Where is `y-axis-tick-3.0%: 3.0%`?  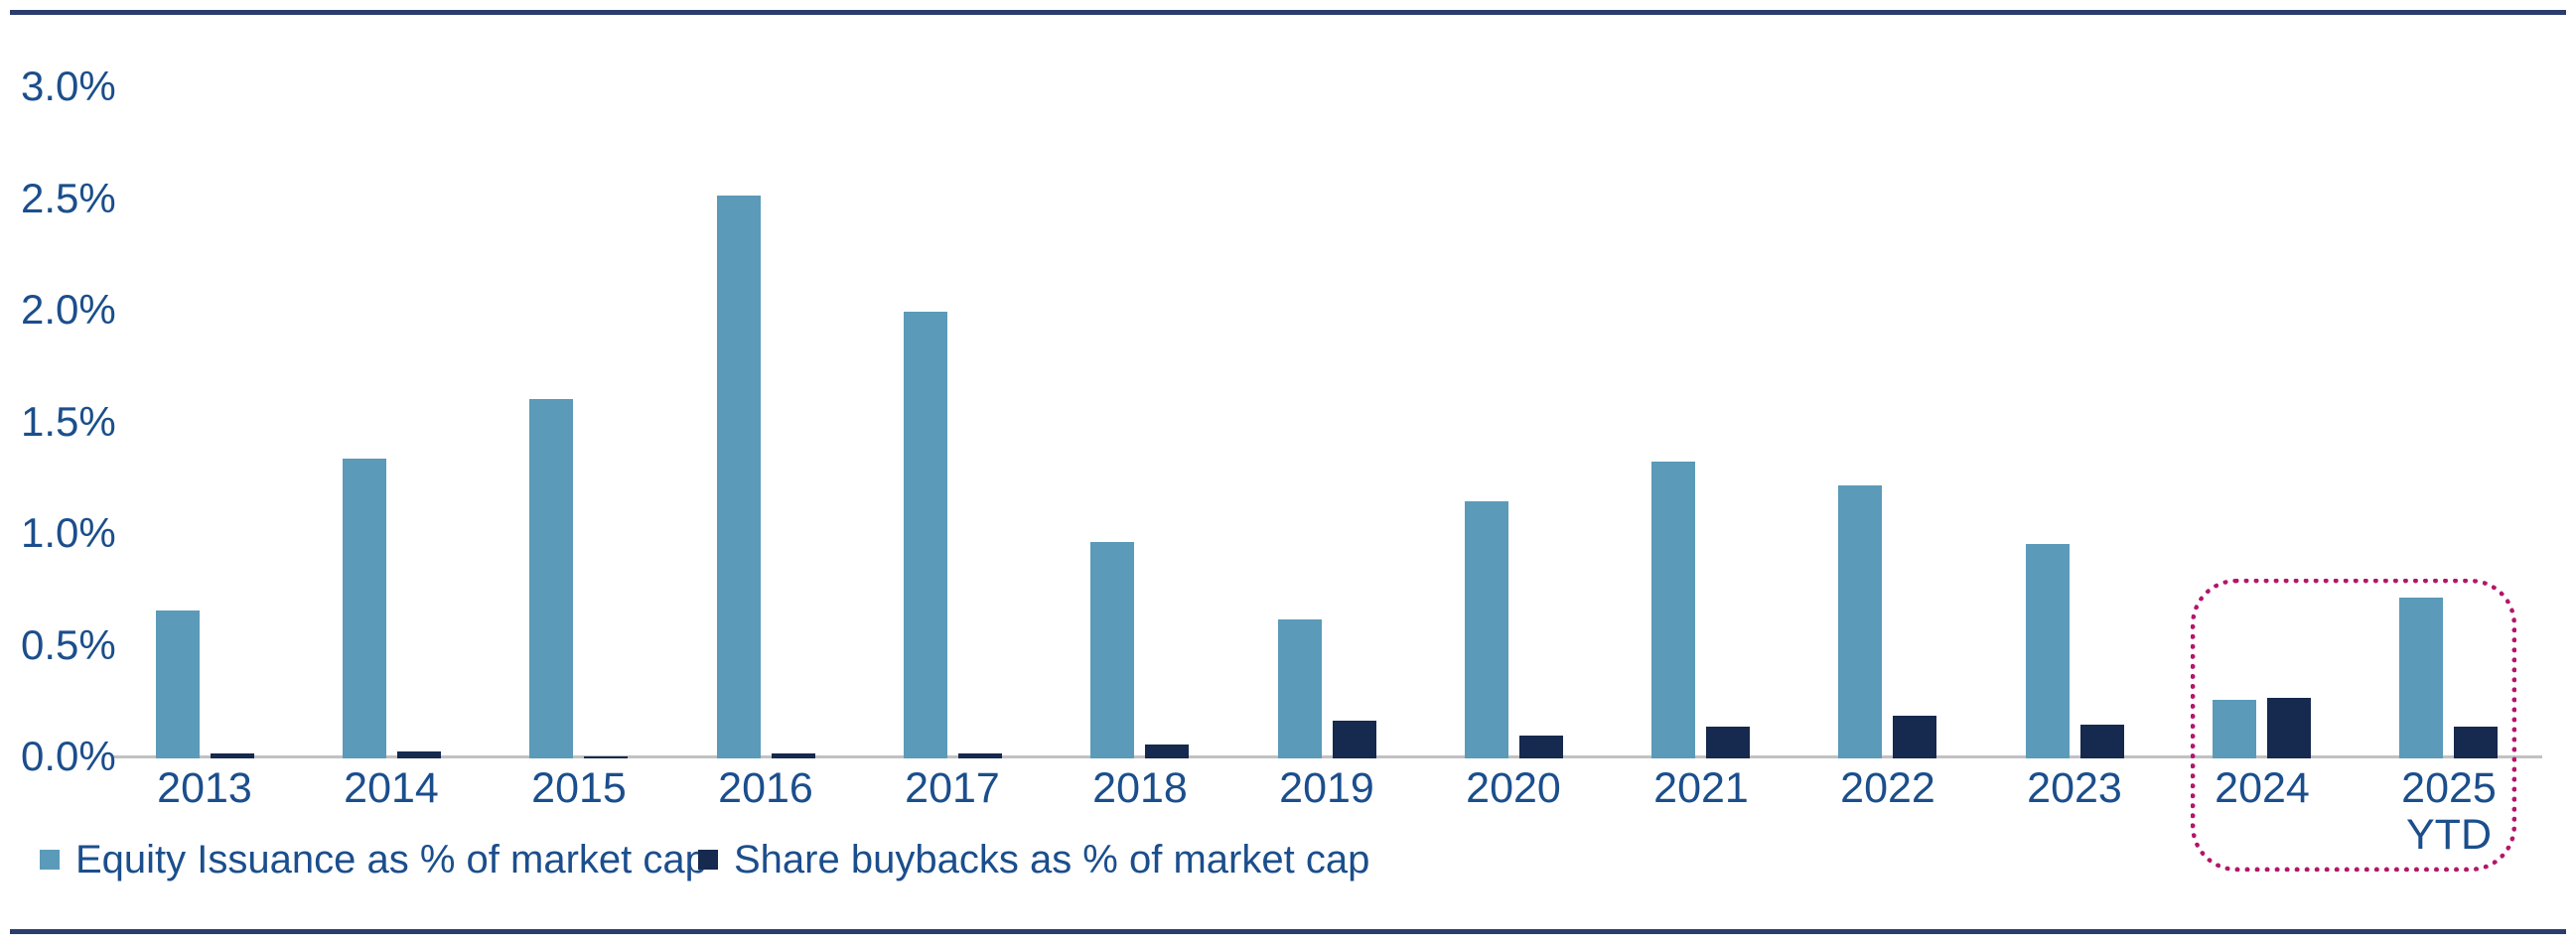
y-axis-tick-3.0%: 3.0% is located at coordinates (69, 86).